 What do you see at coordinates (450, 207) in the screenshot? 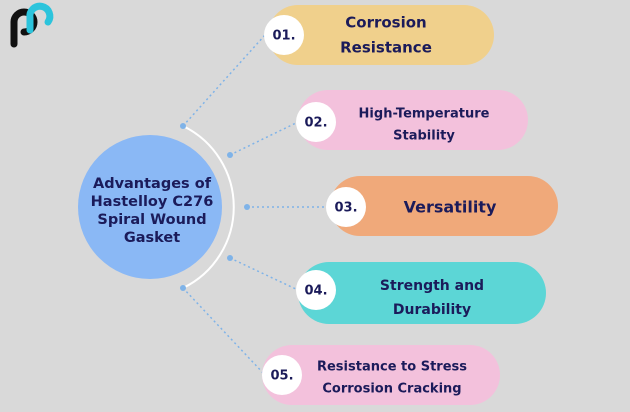
I see `item-text: Versatility` at bounding box center [450, 207].